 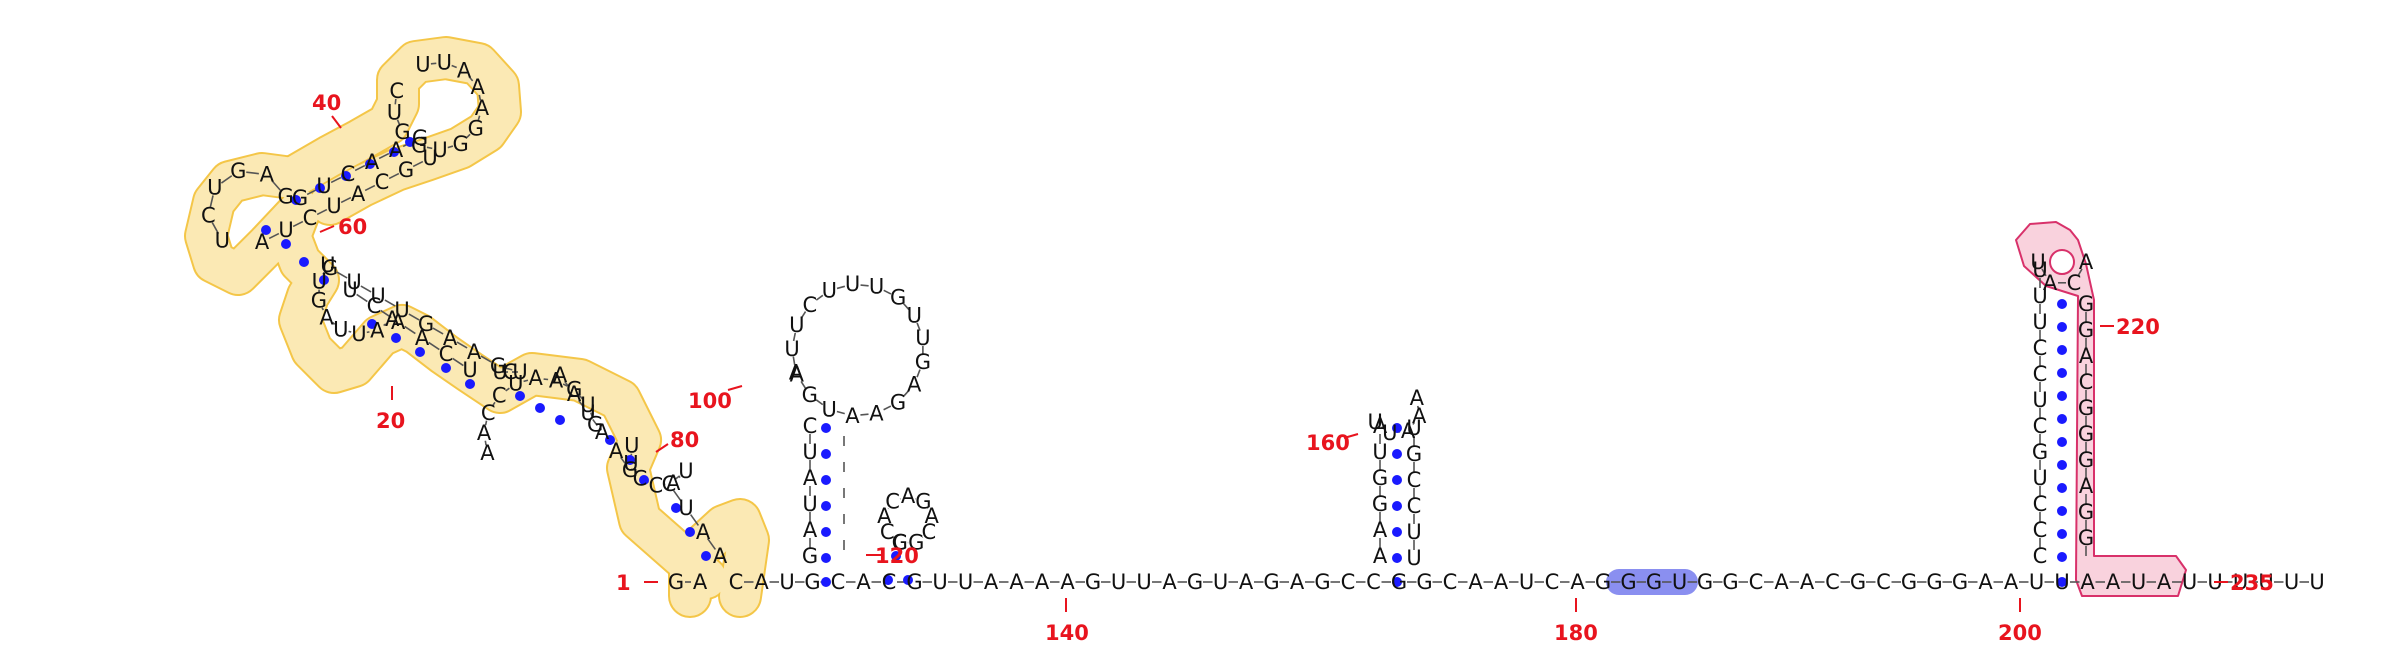 What do you see at coordinates (2252, 583) in the screenshot?
I see `number-235: 235` at bounding box center [2252, 583].